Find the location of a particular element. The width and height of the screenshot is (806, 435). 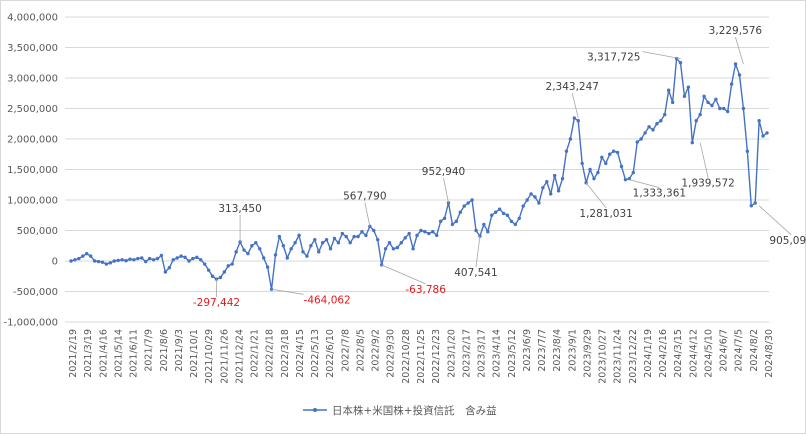

x-tick-label: 2022/7/8 is located at coordinates (345, 350).